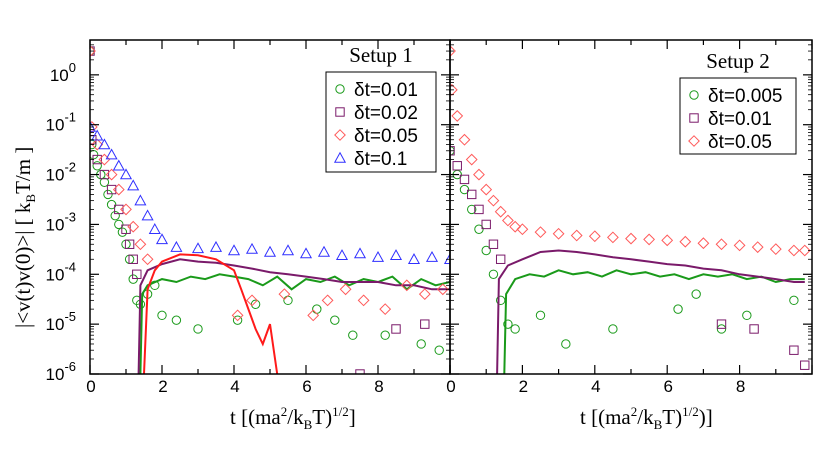 The width and height of the screenshot is (830, 449). Describe the element at coordinates (740, 142) in the screenshot. I see `right-legend-entry-2: δt=0.05` at that location.